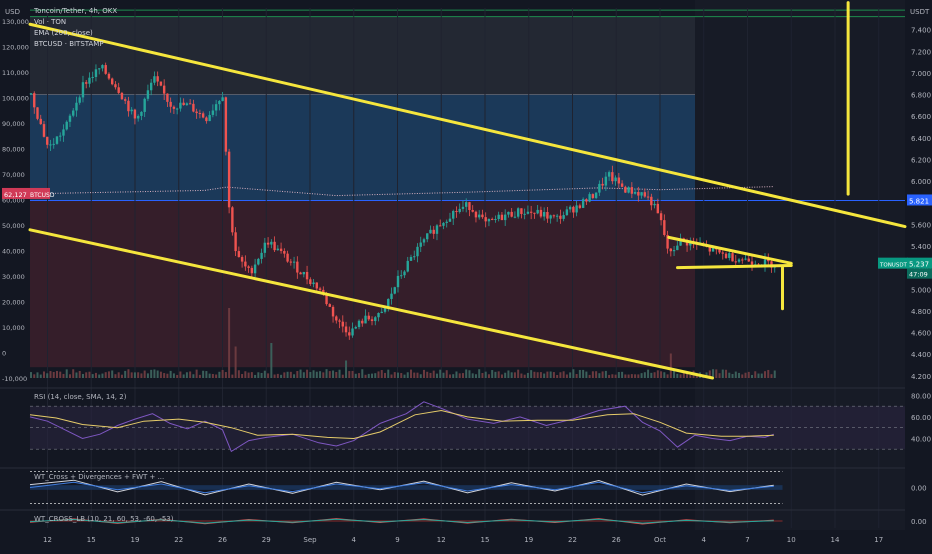 Image resolution: width=932 pixels, height=554 pixels. What do you see at coordinates (266, 540) in the screenshot?
I see `time-tick-label: 29` at bounding box center [266, 540].